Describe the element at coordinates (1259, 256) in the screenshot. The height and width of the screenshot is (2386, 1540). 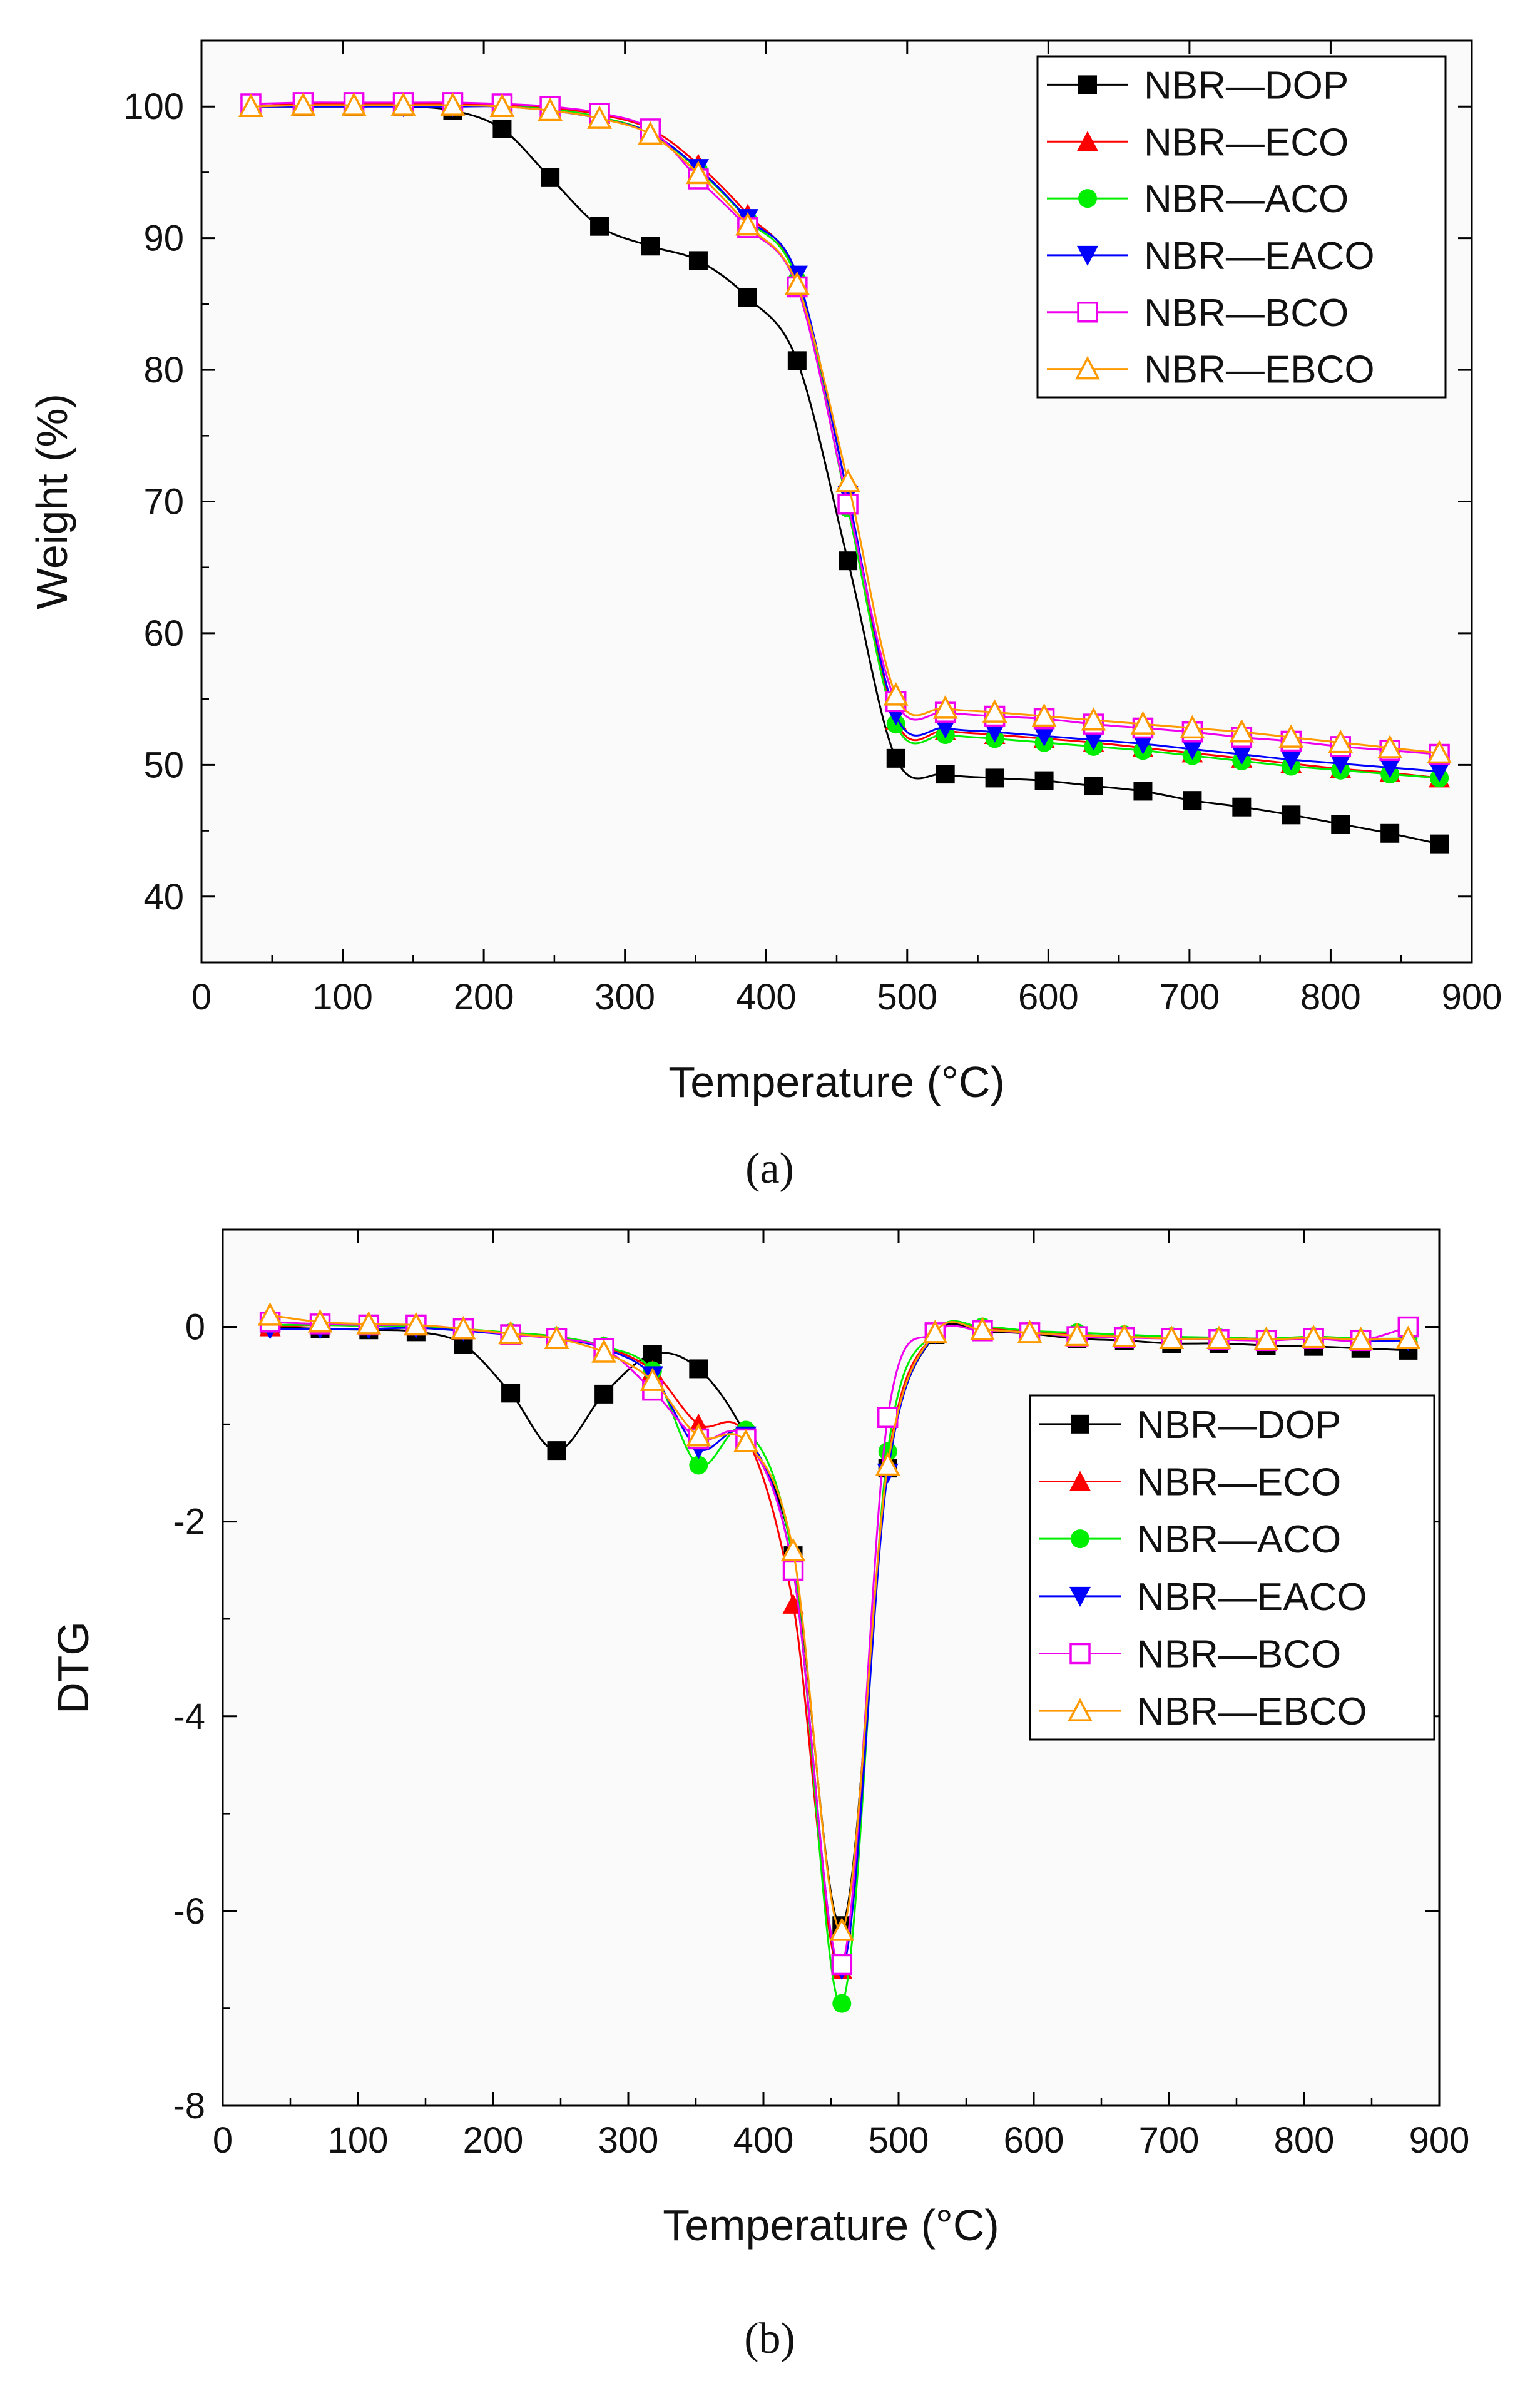
I see `legend-label: NBR—EACO` at that location.